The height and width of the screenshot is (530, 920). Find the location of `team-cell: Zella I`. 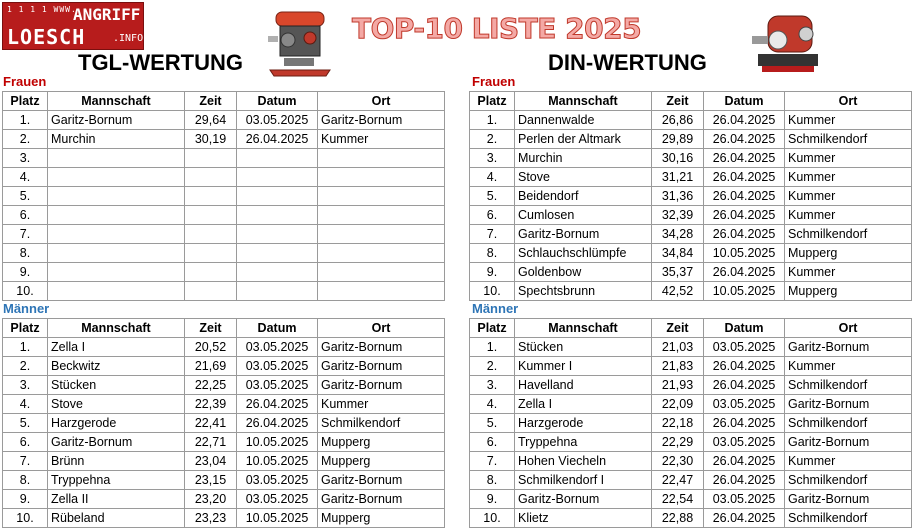

team-cell: Zella I is located at coordinates (583, 404).